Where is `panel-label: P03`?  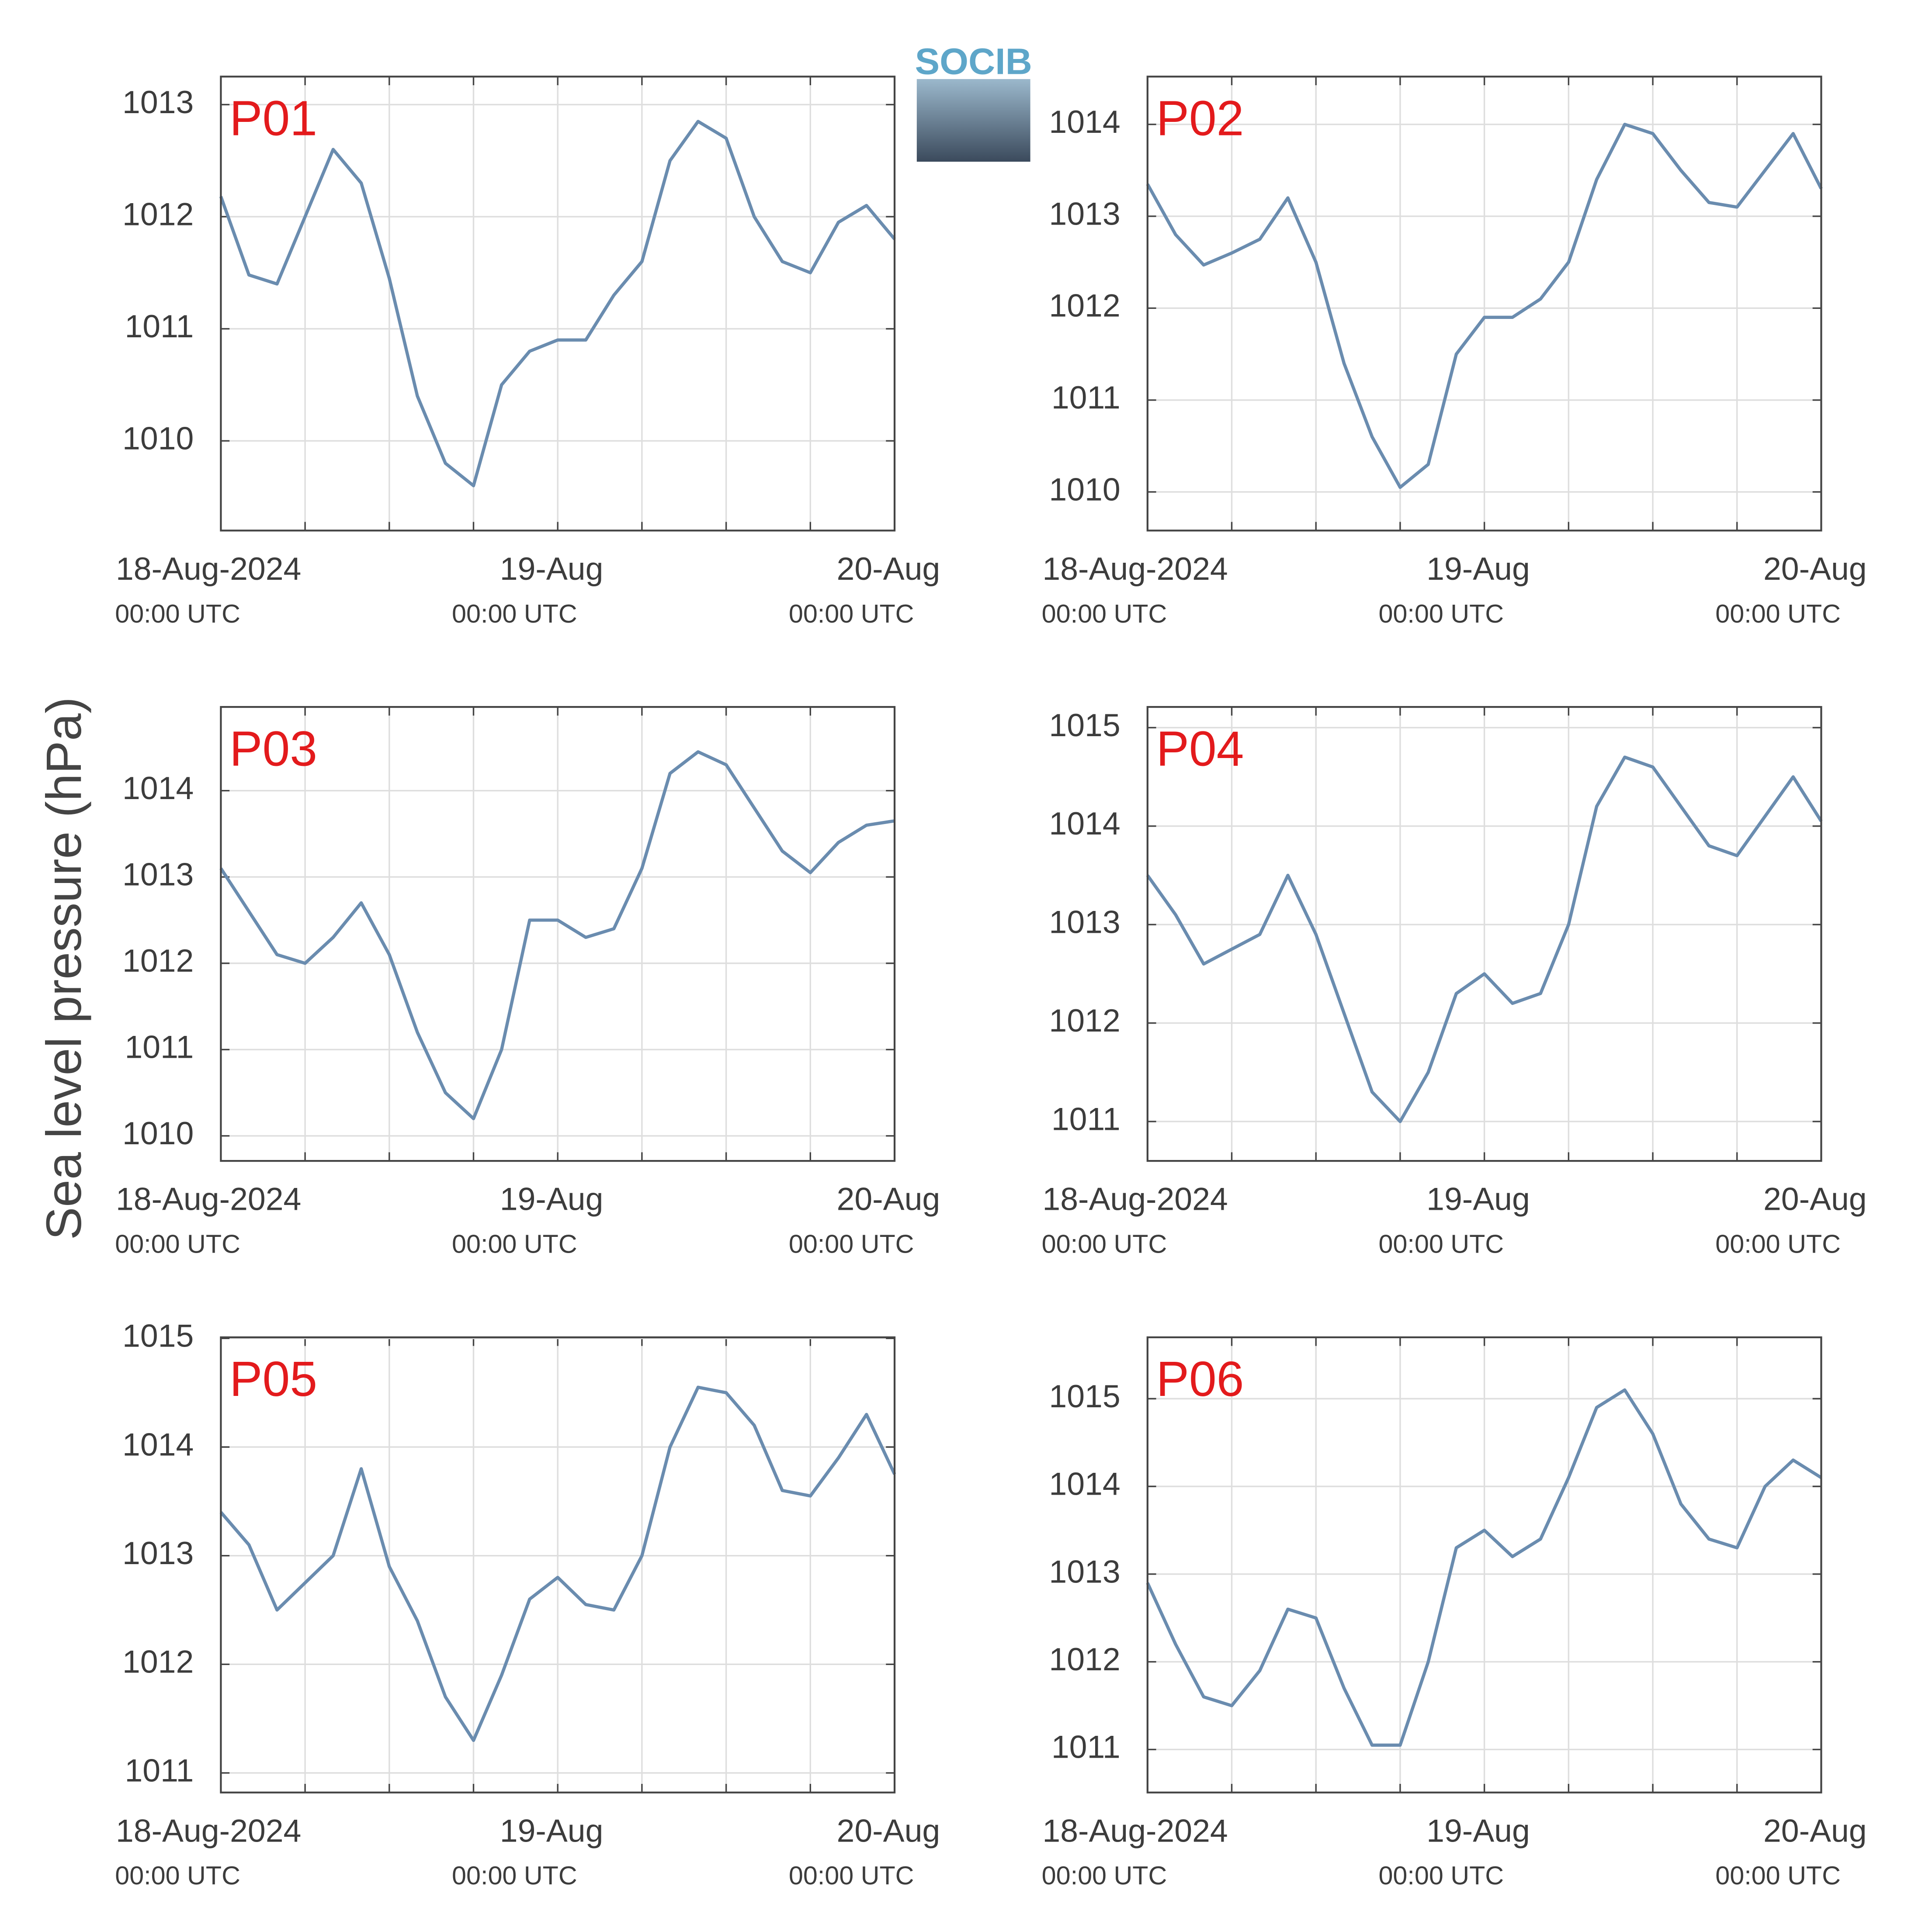
panel-label: P03 is located at coordinates (273, 748).